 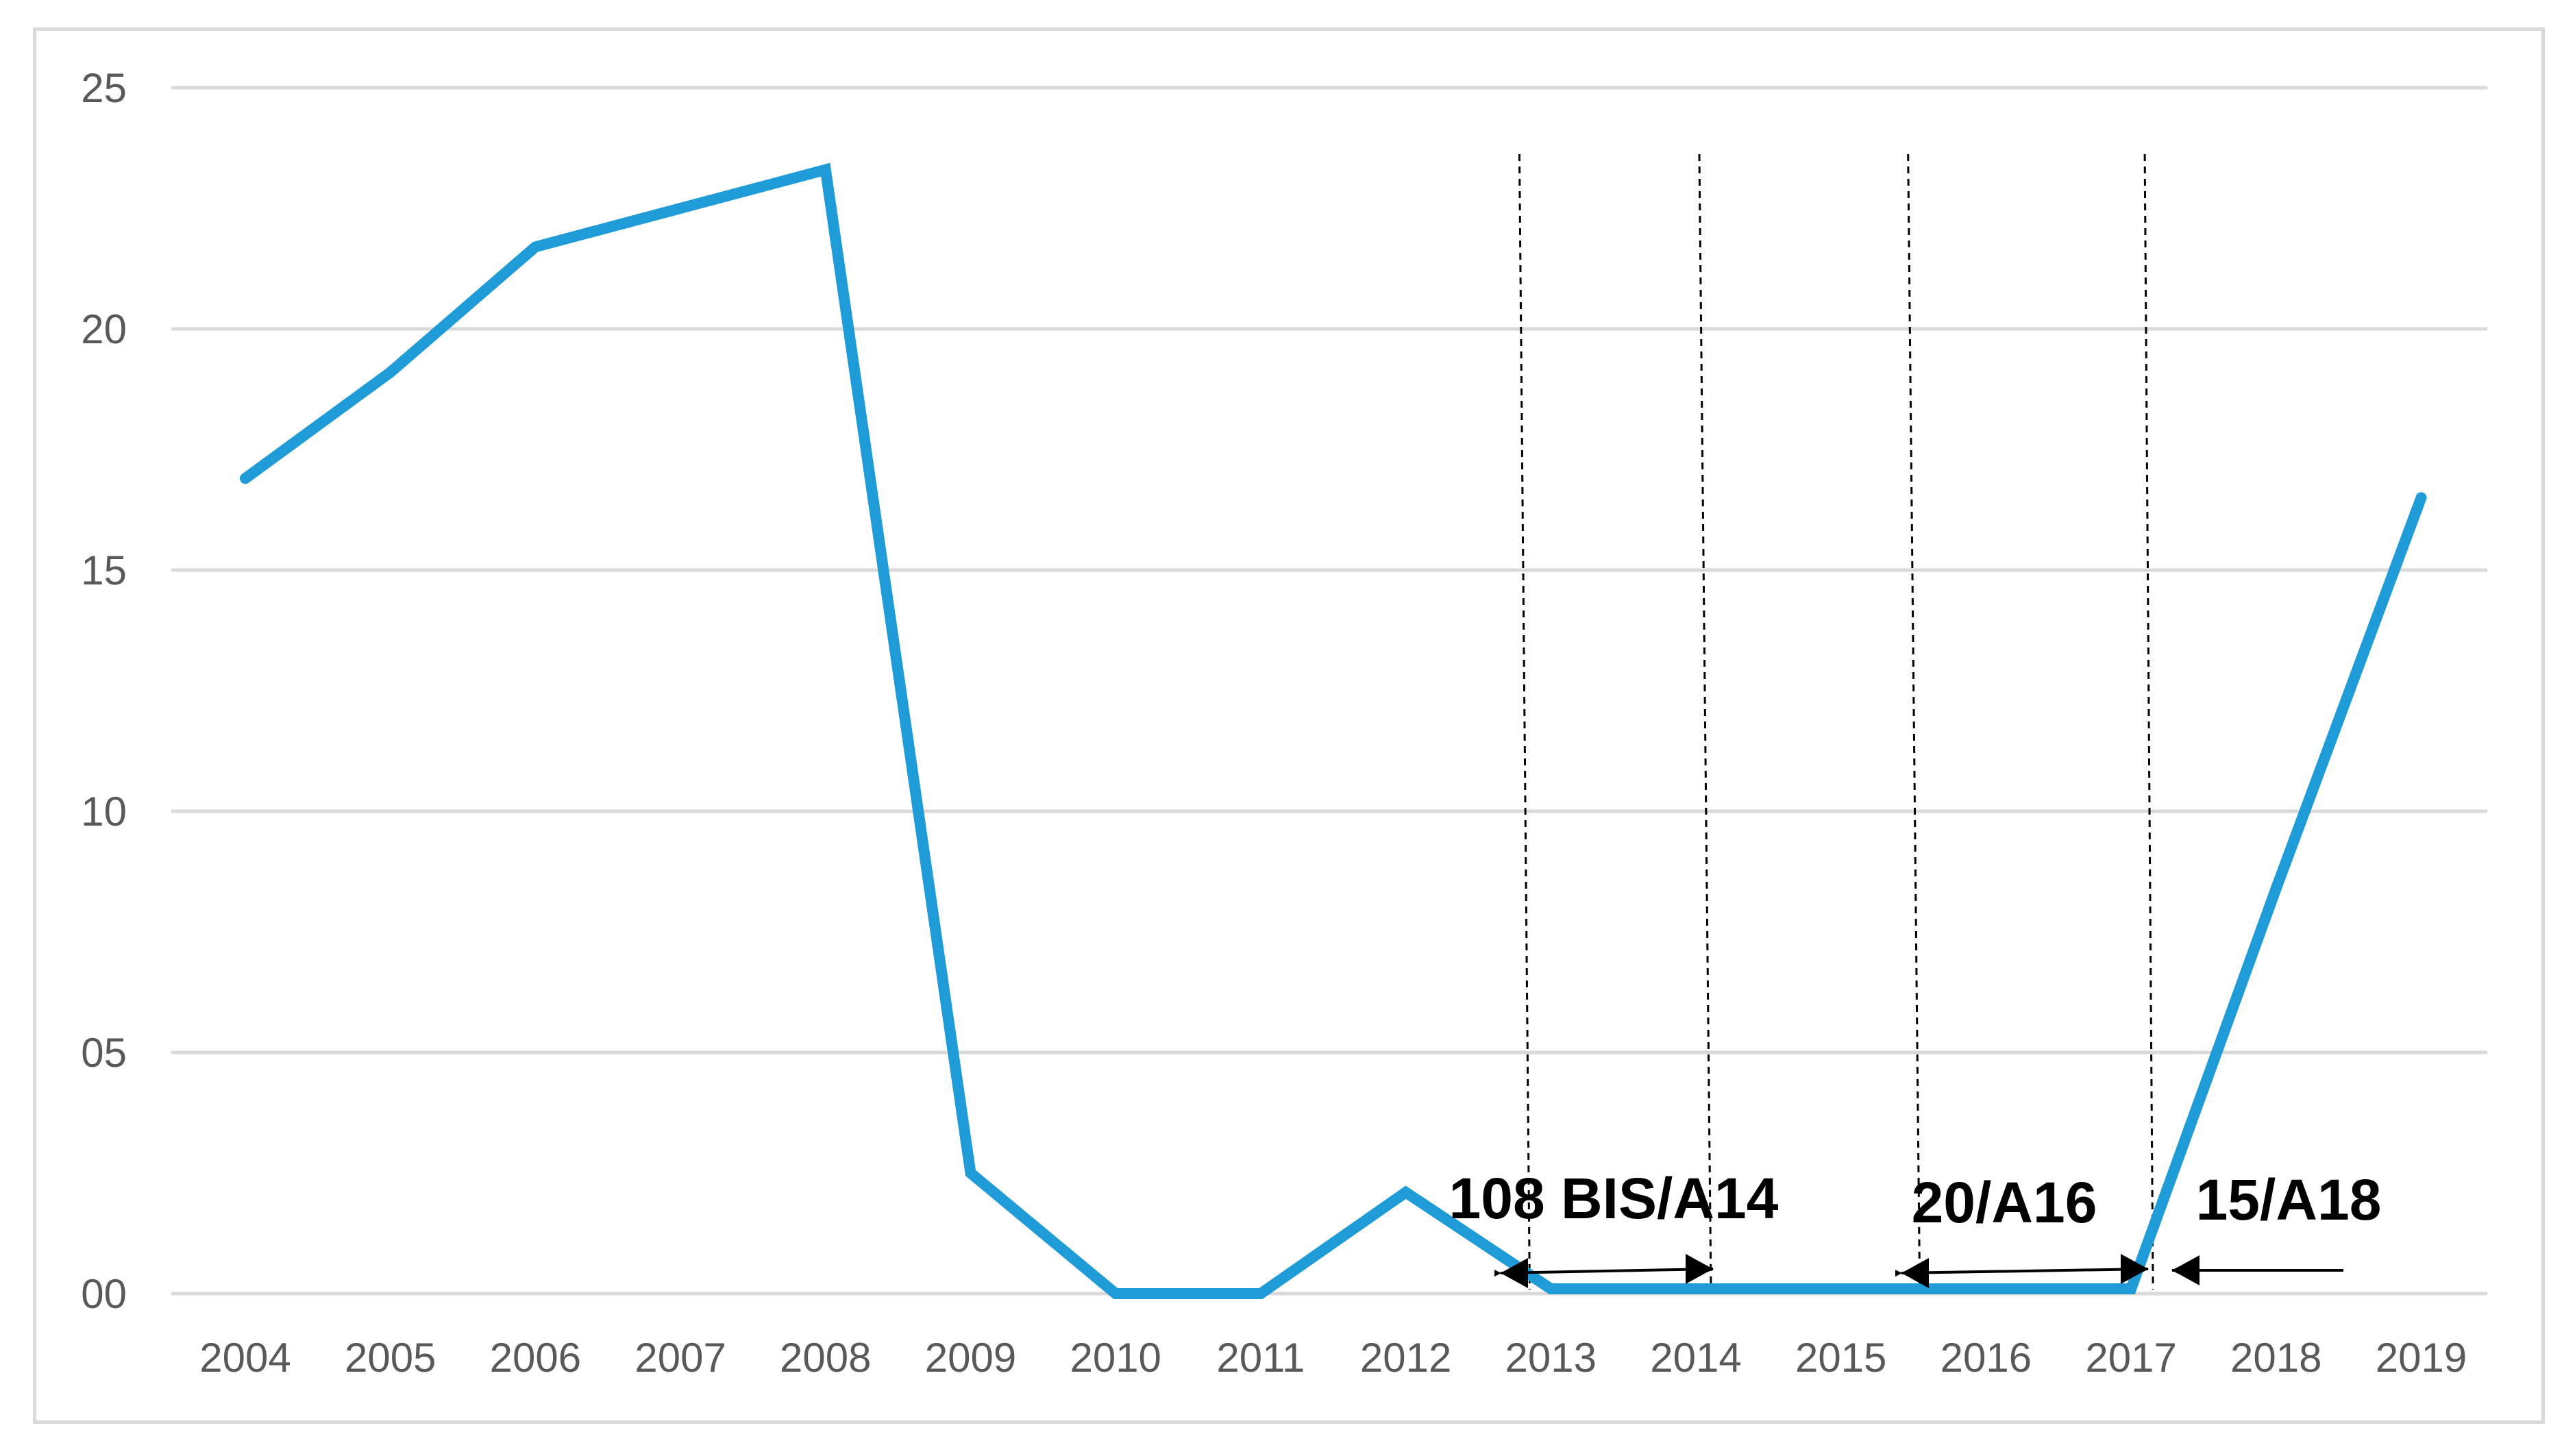 What do you see at coordinates (1260, 1358) in the screenshot?
I see `x-tick-label: 2011` at bounding box center [1260, 1358].